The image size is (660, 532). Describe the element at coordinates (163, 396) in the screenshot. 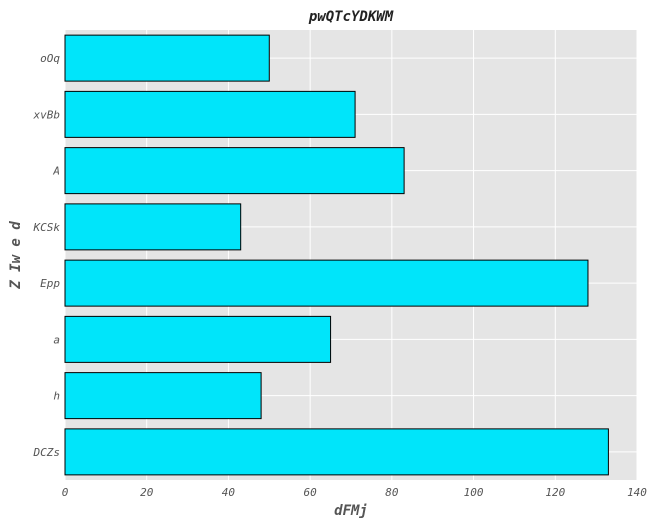

I see `bar-h` at that location.